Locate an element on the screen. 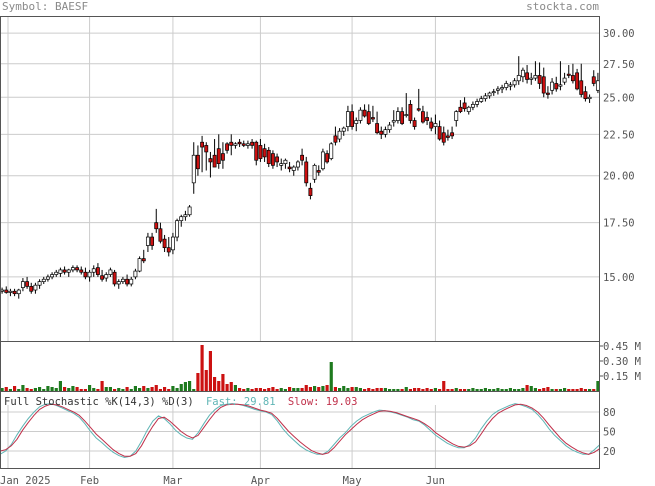  x-tick-label: Apr is located at coordinates (260, 480).